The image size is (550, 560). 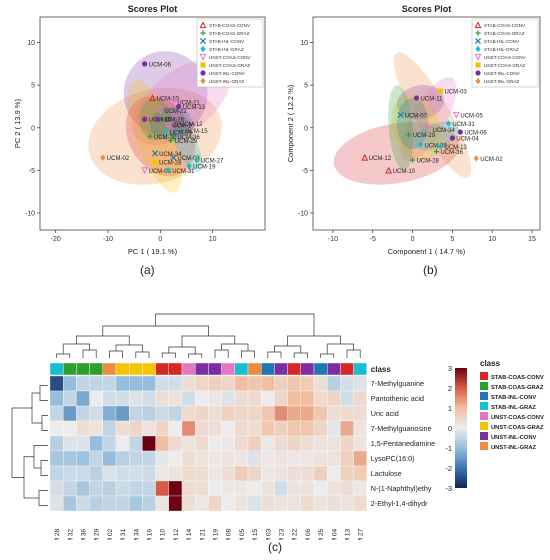 I want to click on colorbar-tick-label: 3, so click(x=450, y=368).